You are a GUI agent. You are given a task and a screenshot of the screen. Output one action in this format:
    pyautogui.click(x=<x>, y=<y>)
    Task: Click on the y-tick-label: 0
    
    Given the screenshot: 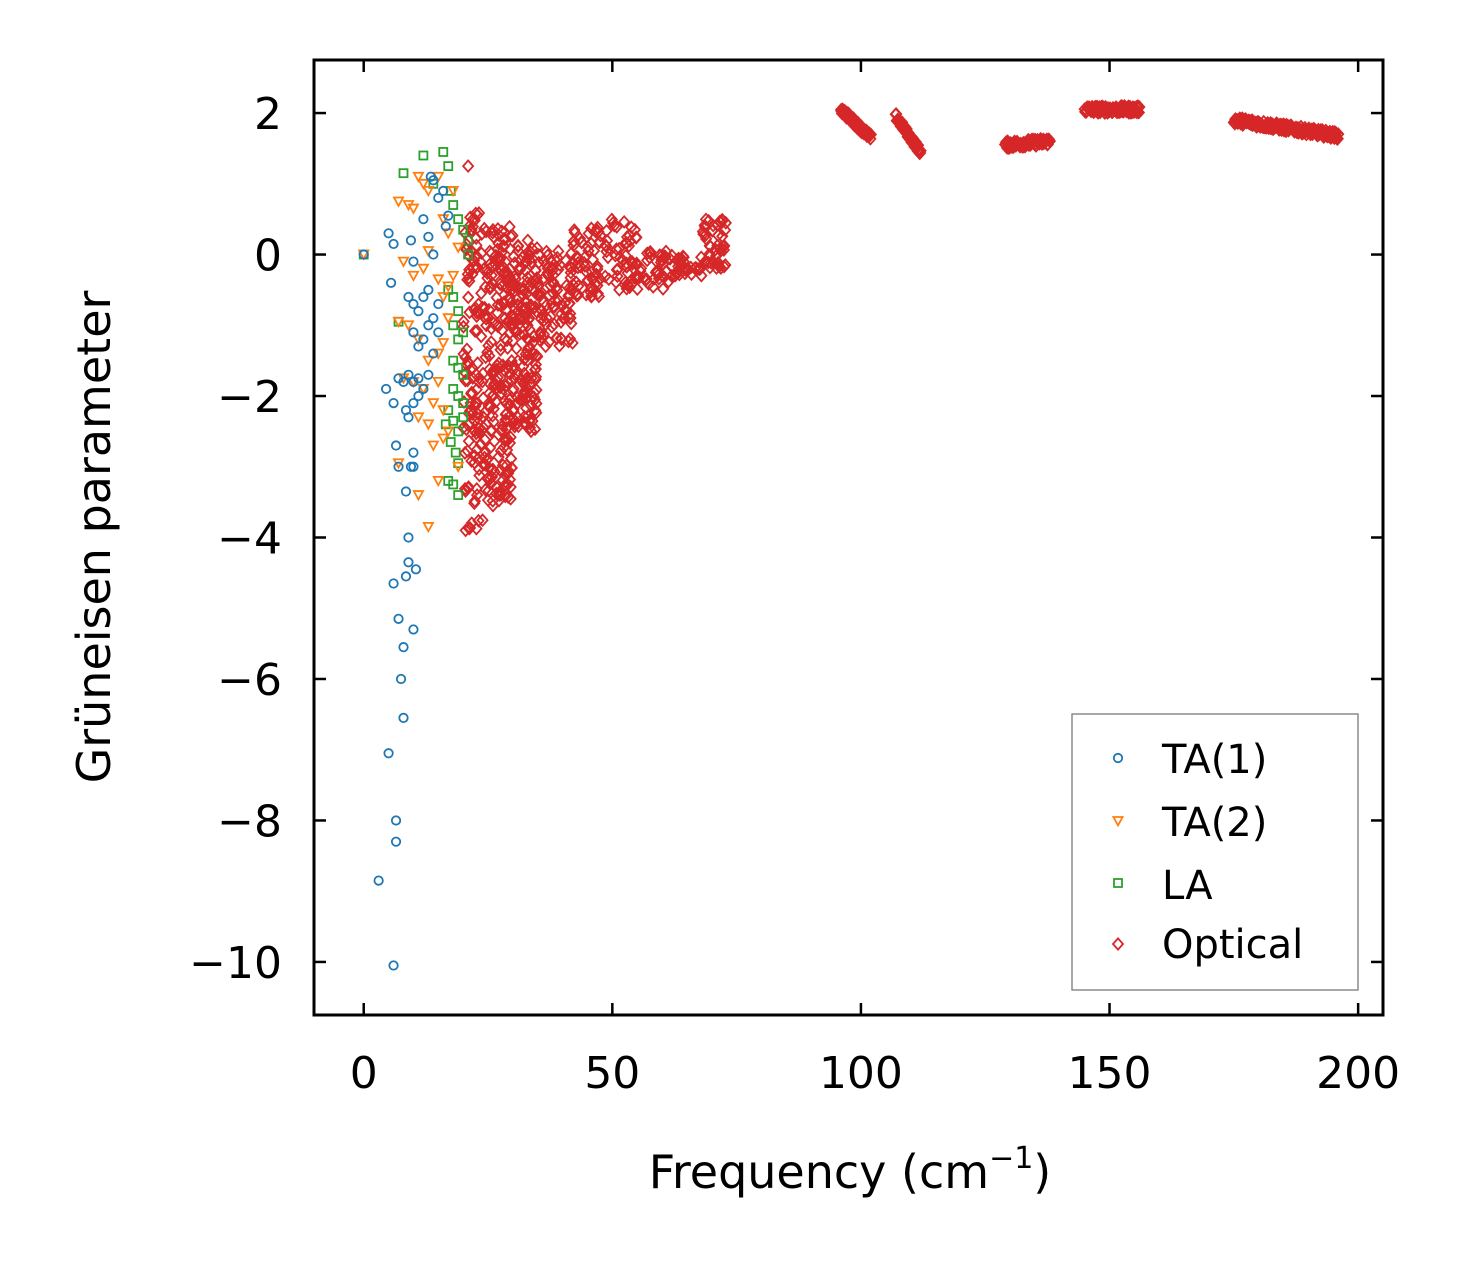 What is the action you would take?
    pyautogui.click(x=268, y=256)
    